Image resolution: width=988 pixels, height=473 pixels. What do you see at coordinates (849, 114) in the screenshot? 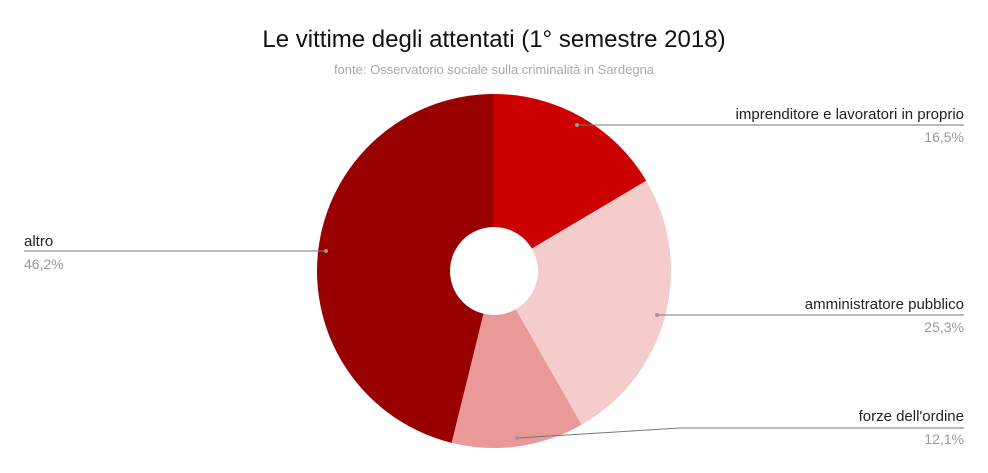
I see `slice-label-imprenditore: imprenditore e lavoratori in proprio` at bounding box center [849, 114].